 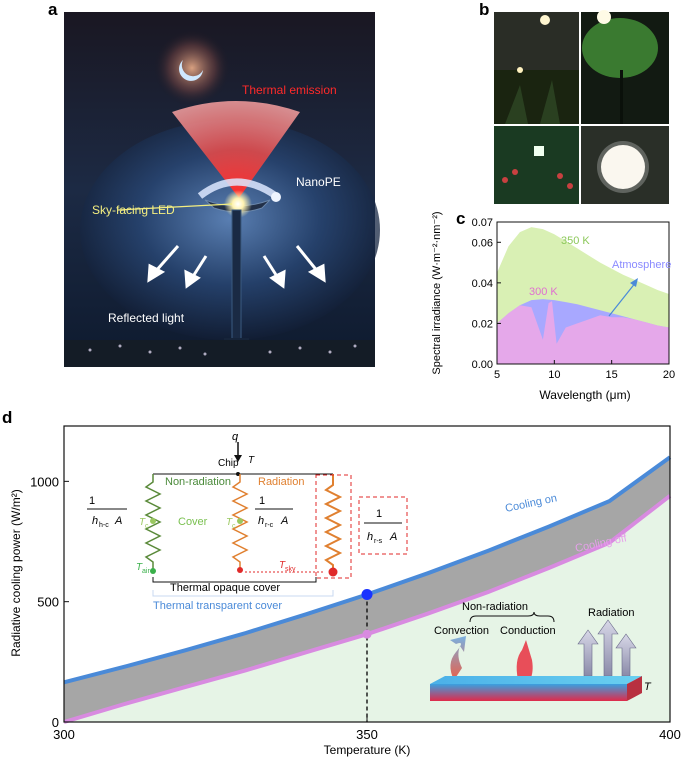 I want to click on heat-flux-q: q, so click(x=235, y=437).